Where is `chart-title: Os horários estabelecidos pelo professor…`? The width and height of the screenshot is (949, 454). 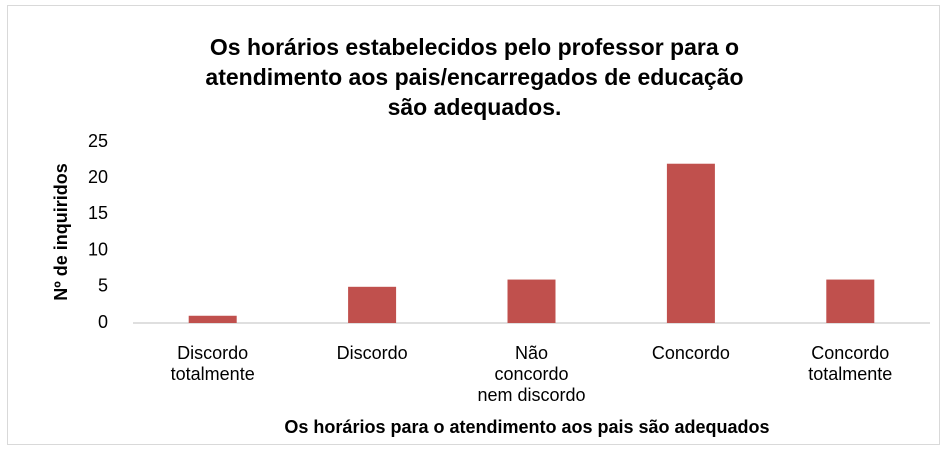
chart-title: Os horários estabelecidos pelo professor… is located at coordinates (474, 77).